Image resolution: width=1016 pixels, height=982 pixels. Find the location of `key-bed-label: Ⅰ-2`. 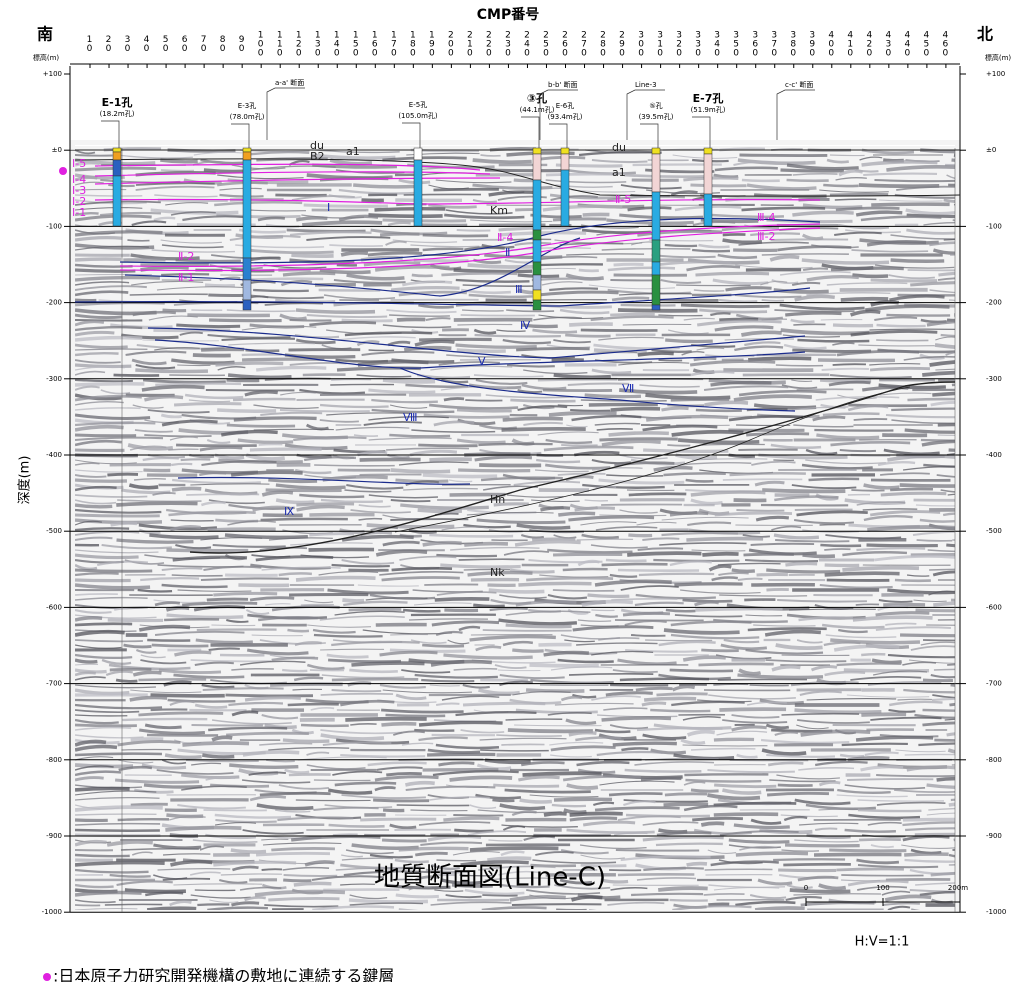

key-bed-label: Ⅰ-2 is located at coordinates (79, 201).